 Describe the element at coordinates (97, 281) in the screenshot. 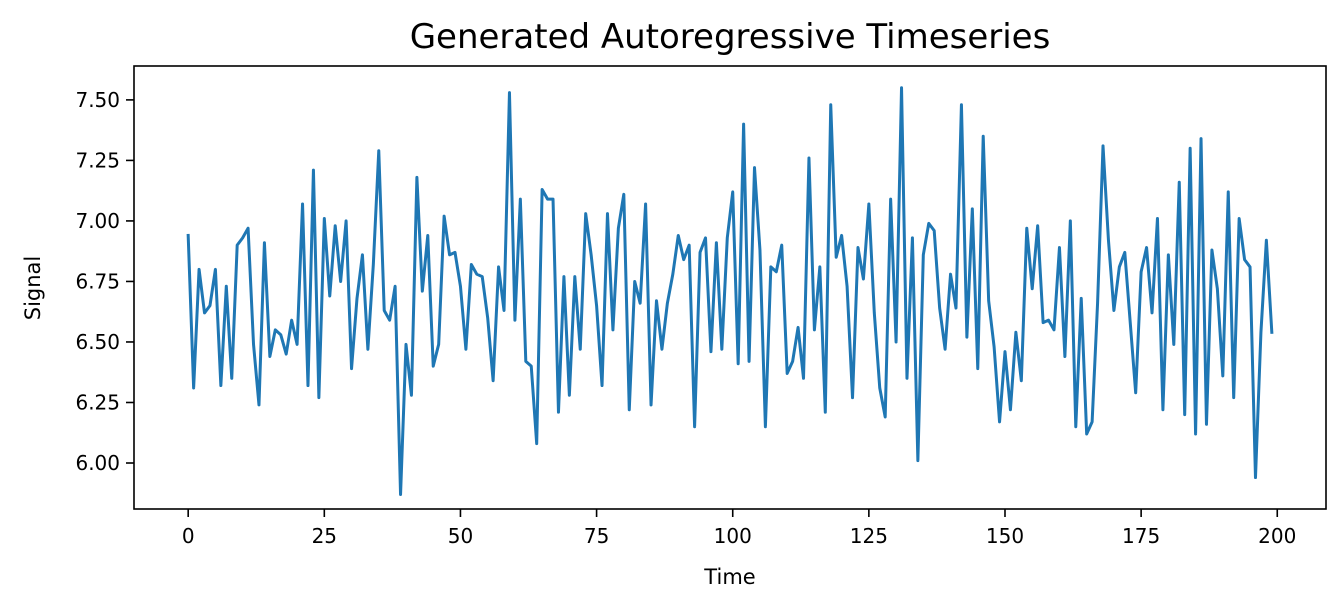

I see `y-tick-label: 6.75` at that location.